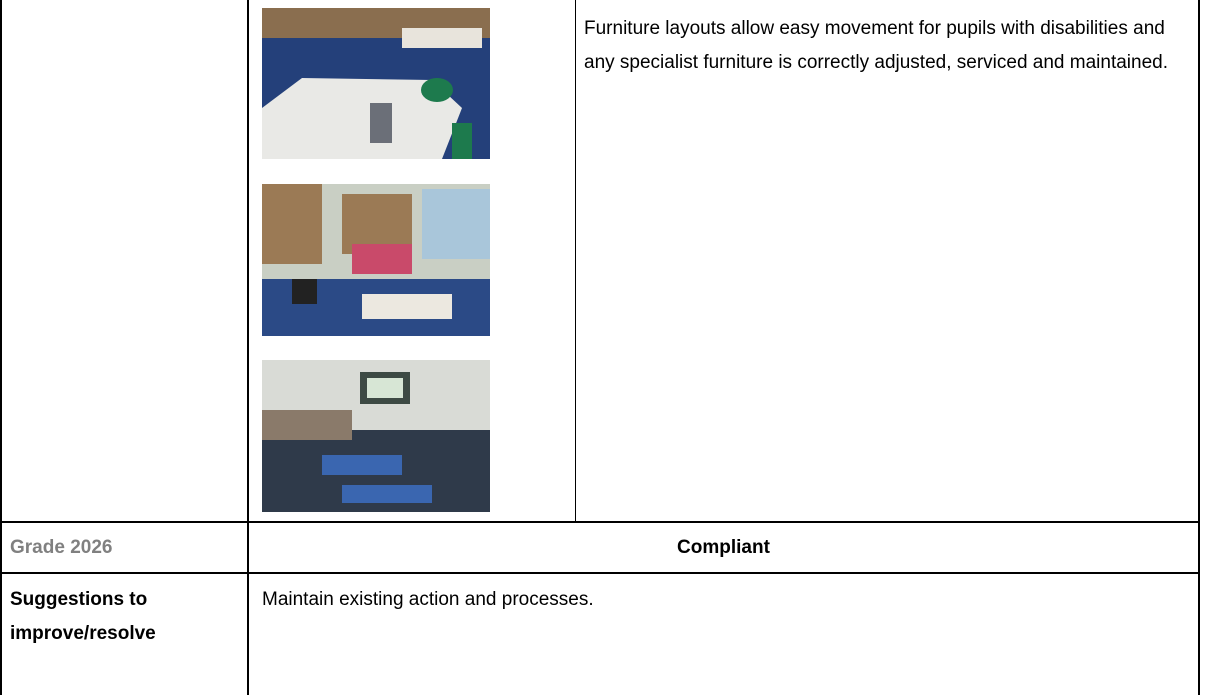 The height and width of the screenshot is (695, 1229). What do you see at coordinates (428, 599) in the screenshot?
I see `suggestion-value: Maintain existing action and processes.` at bounding box center [428, 599].